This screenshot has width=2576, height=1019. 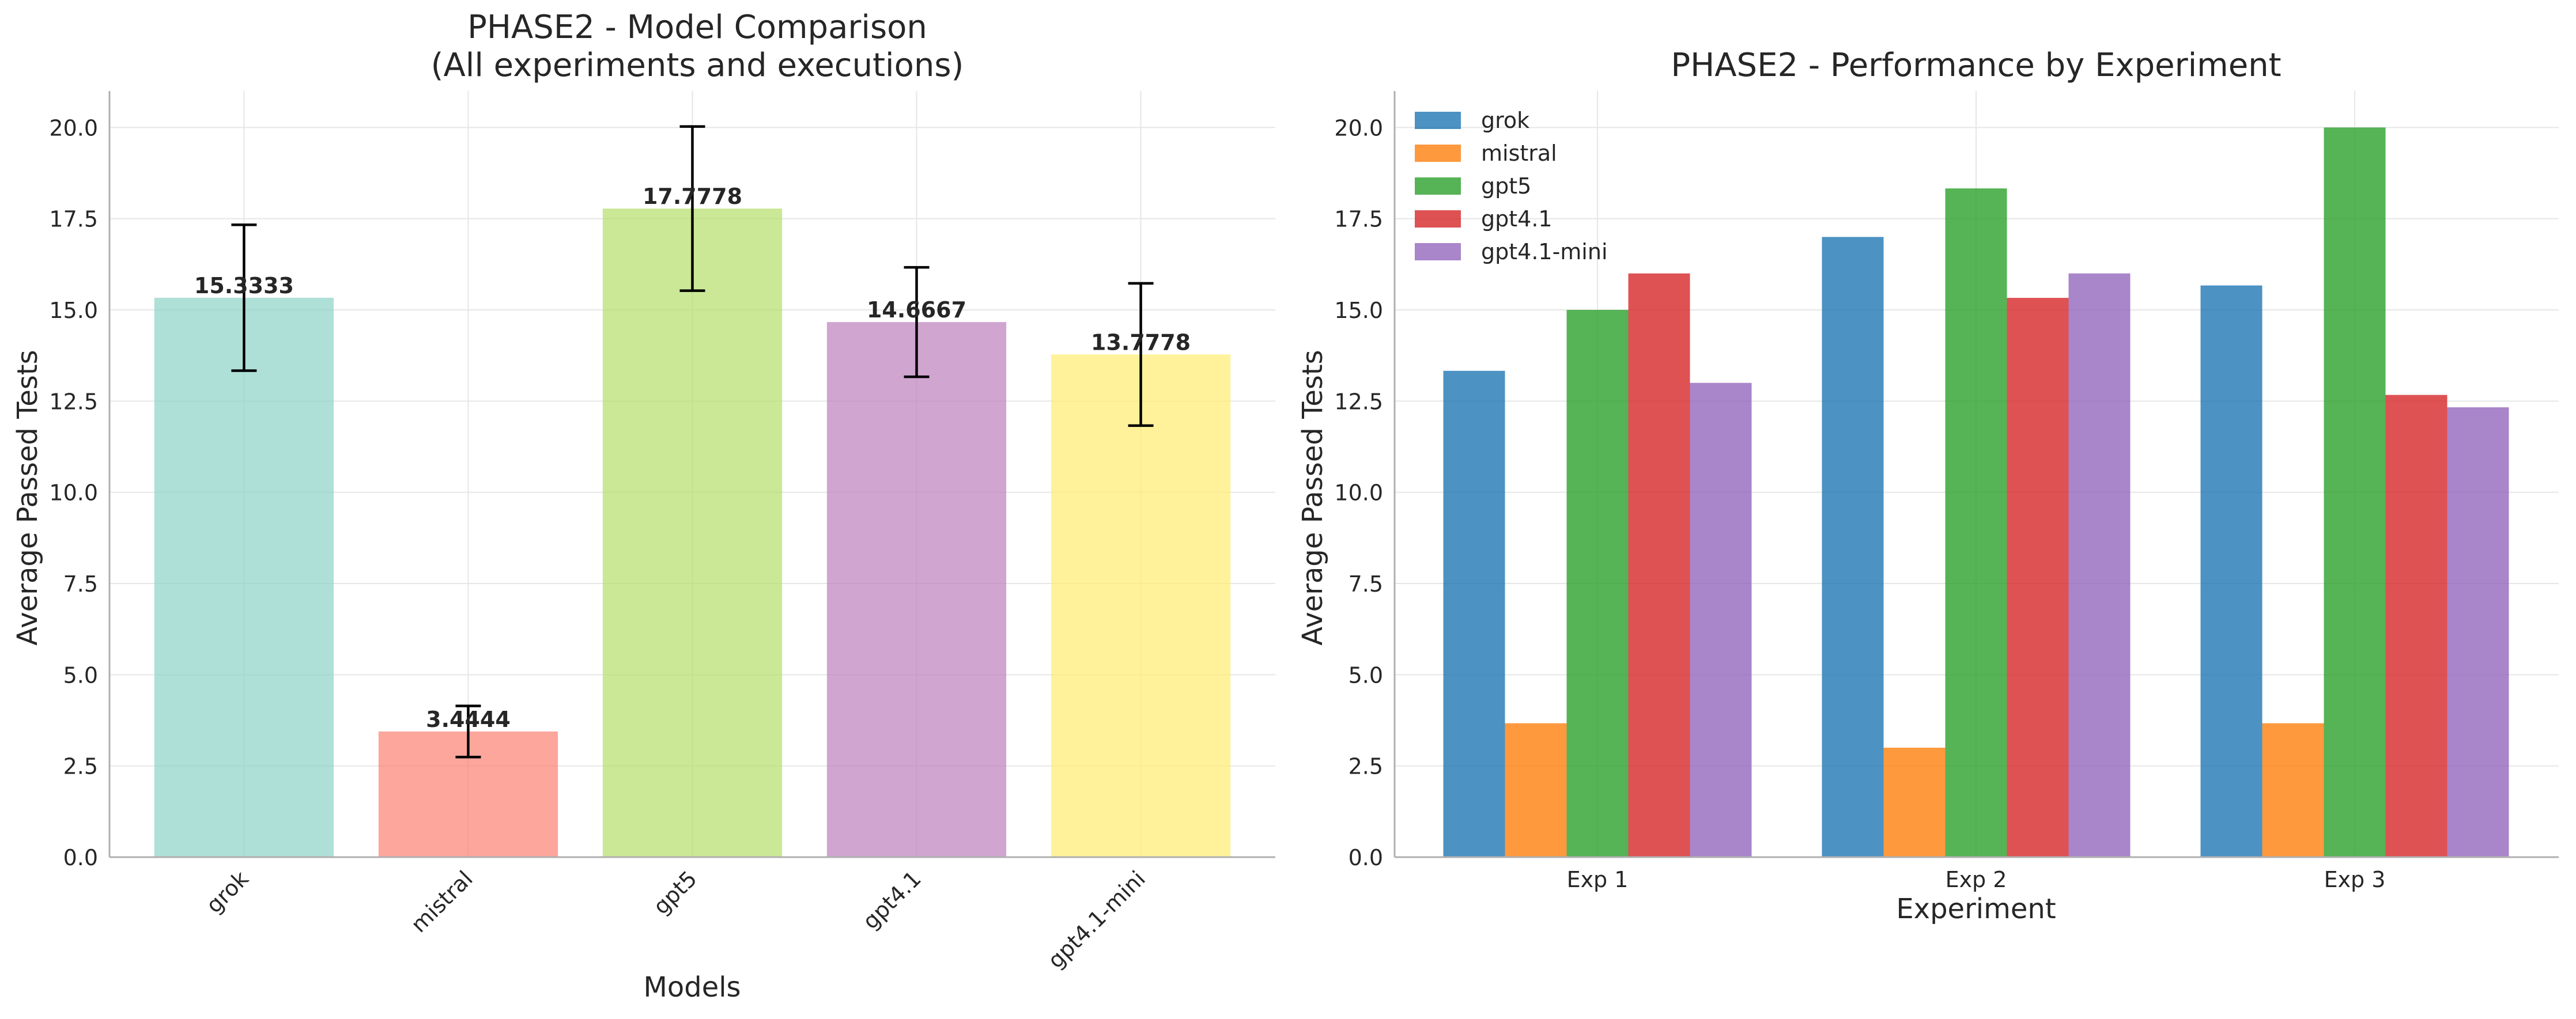 What do you see at coordinates (2478, 632) in the screenshot?
I see `bar-gpt4.1-mini-exp-3` at bounding box center [2478, 632].